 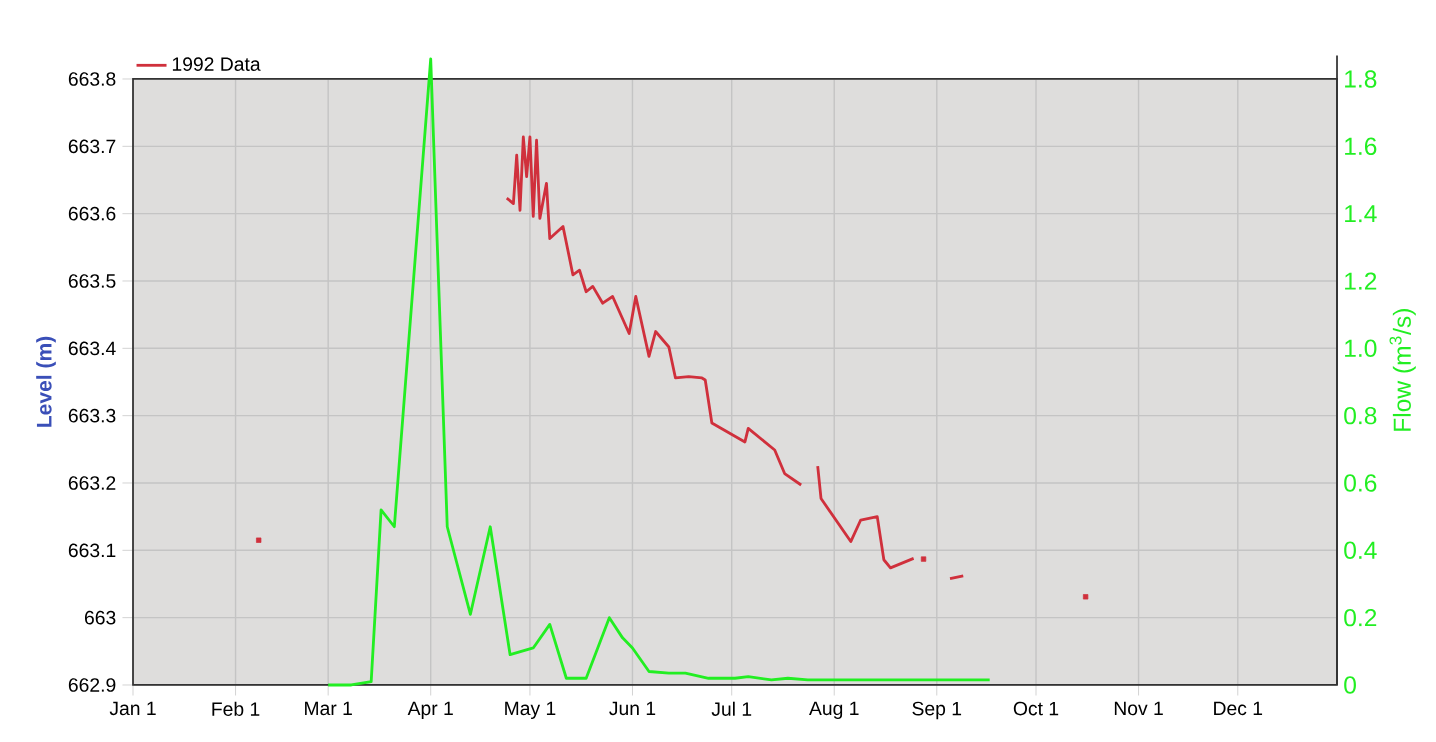 I want to click on y-tick-label: 662.9, so click(x=92, y=685).